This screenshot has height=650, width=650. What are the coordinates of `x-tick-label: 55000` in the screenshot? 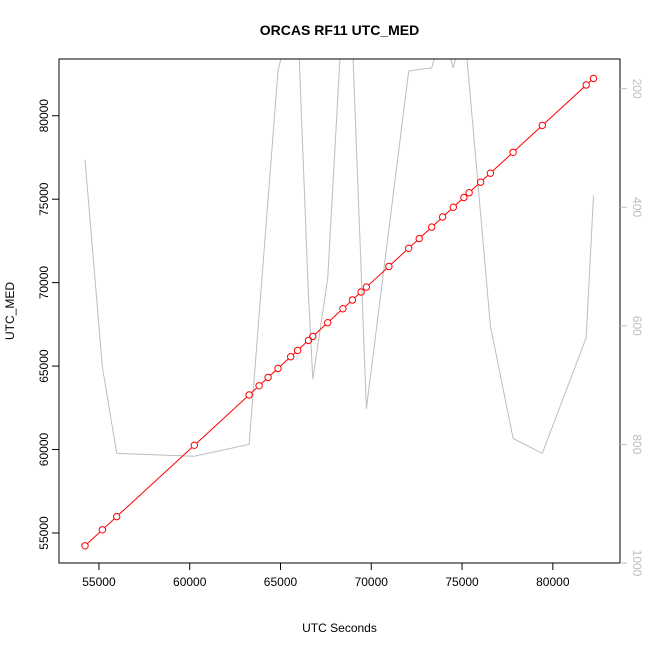 It's located at (99, 582).